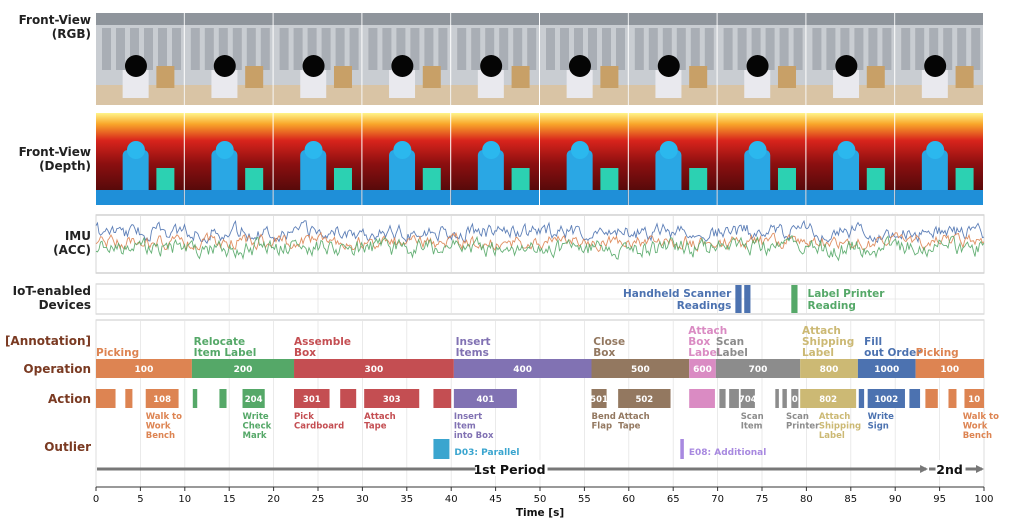 Image resolution: width=1012 pixels, height=527 pixels. What do you see at coordinates (57, 369) in the screenshot?
I see `operation-row-label: Operation` at bounding box center [57, 369].